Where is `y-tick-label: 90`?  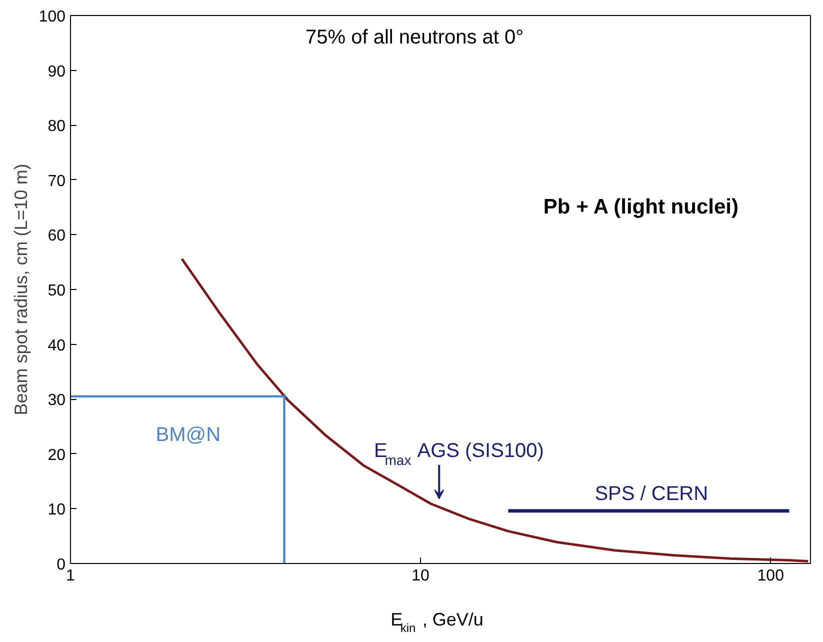 y-tick-label: 90 is located at coordinates (57, 71).